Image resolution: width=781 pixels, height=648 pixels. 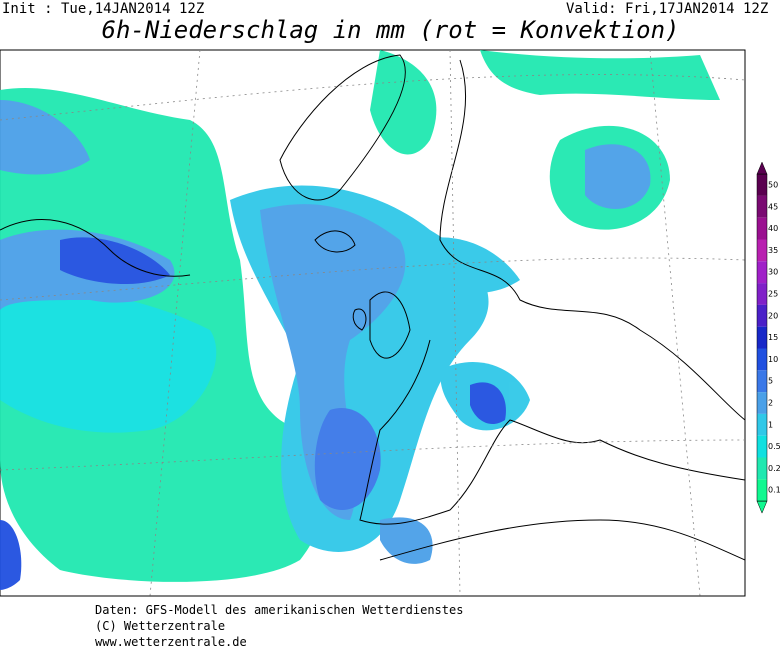 I want to click on colorbar-label: 25, so click(x=773, y=294).